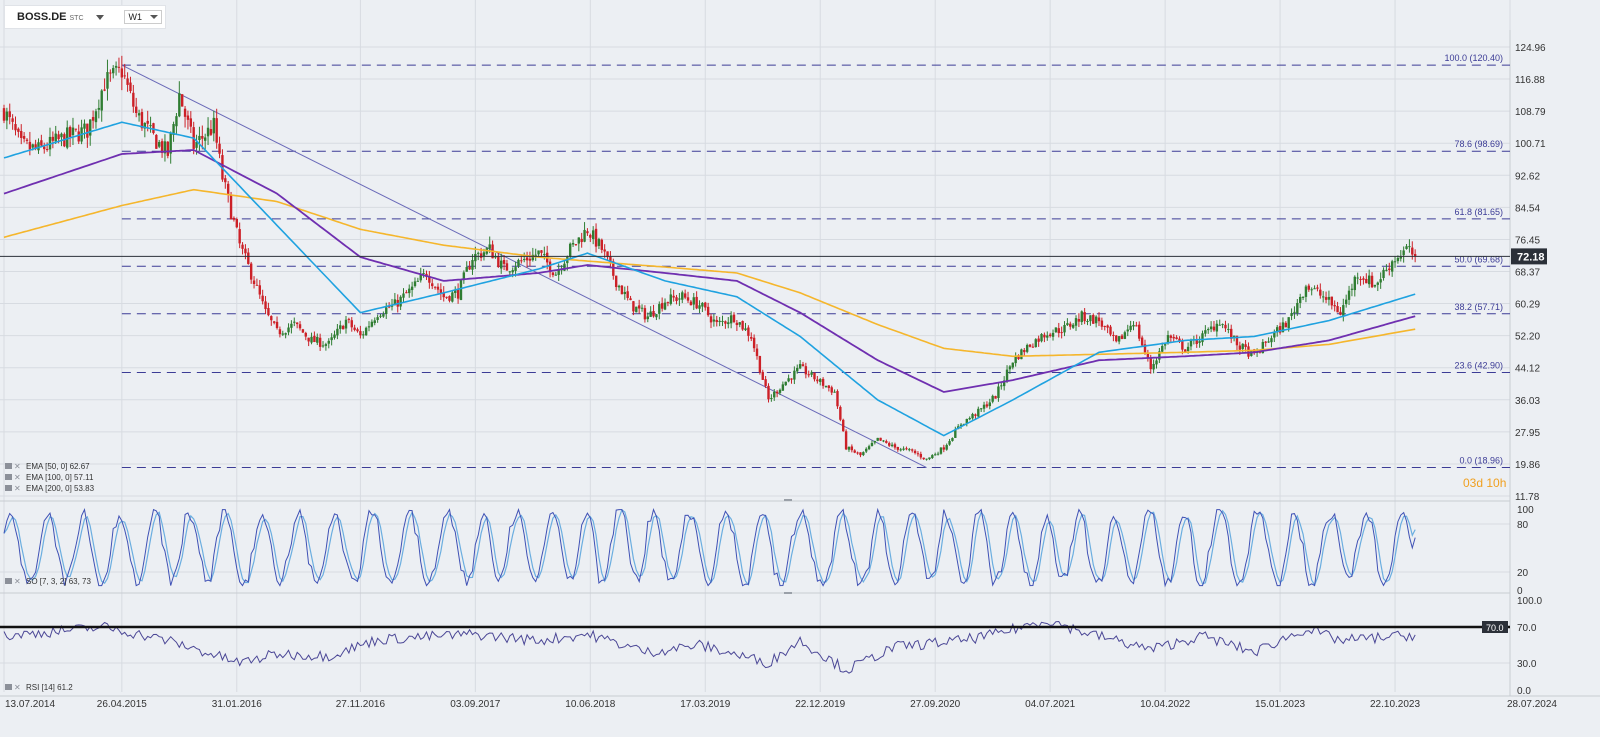 The width and height of the screenshot is (1600, 737). I want to click on price-axis-label: 27.95, so click(1527, 433).